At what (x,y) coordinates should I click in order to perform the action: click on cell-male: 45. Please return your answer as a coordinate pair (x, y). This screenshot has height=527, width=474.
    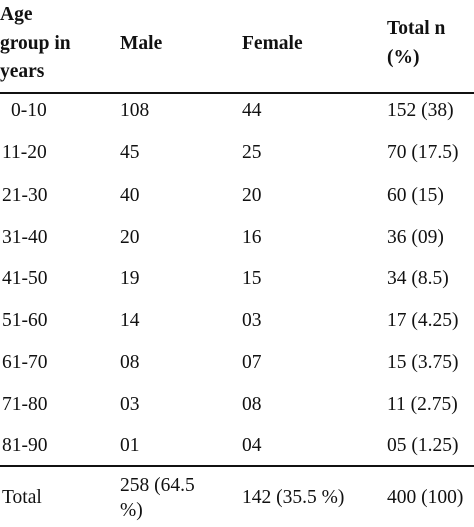
    Looking at the image, I should click on (130, 152).